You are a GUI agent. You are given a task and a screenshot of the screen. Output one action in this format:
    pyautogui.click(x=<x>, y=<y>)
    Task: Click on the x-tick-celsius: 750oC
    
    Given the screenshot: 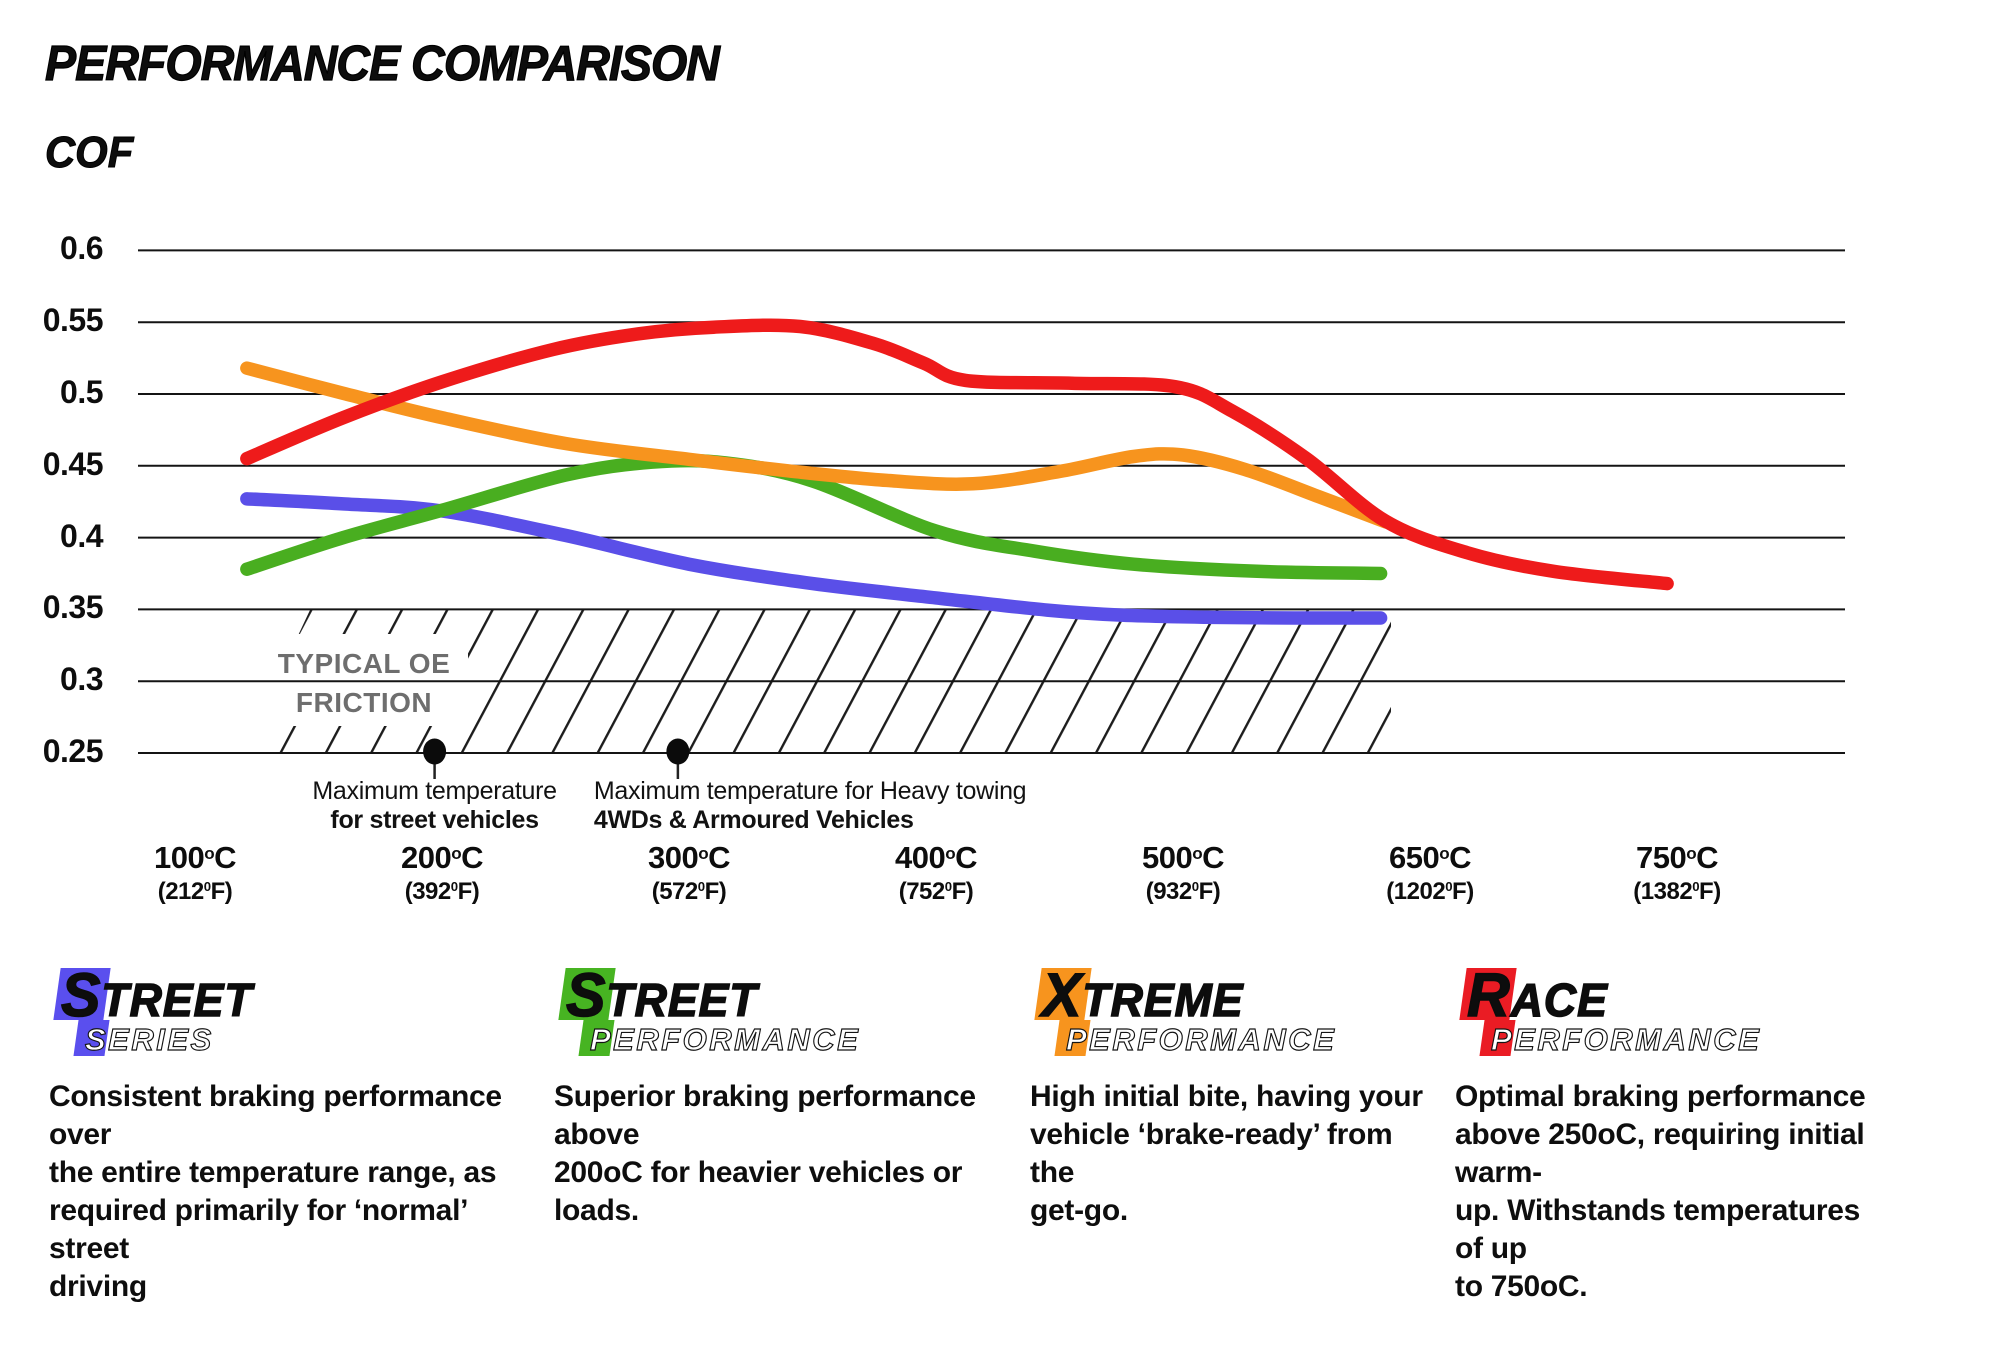 What is the action you would take?
    pyautogui.click(x=1677, y=857)
    